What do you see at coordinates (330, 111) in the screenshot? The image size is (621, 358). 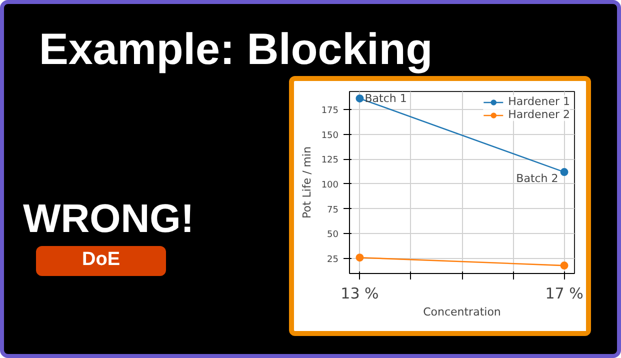 I see `y-tick-label: 175` at bounding box center [330, 111].